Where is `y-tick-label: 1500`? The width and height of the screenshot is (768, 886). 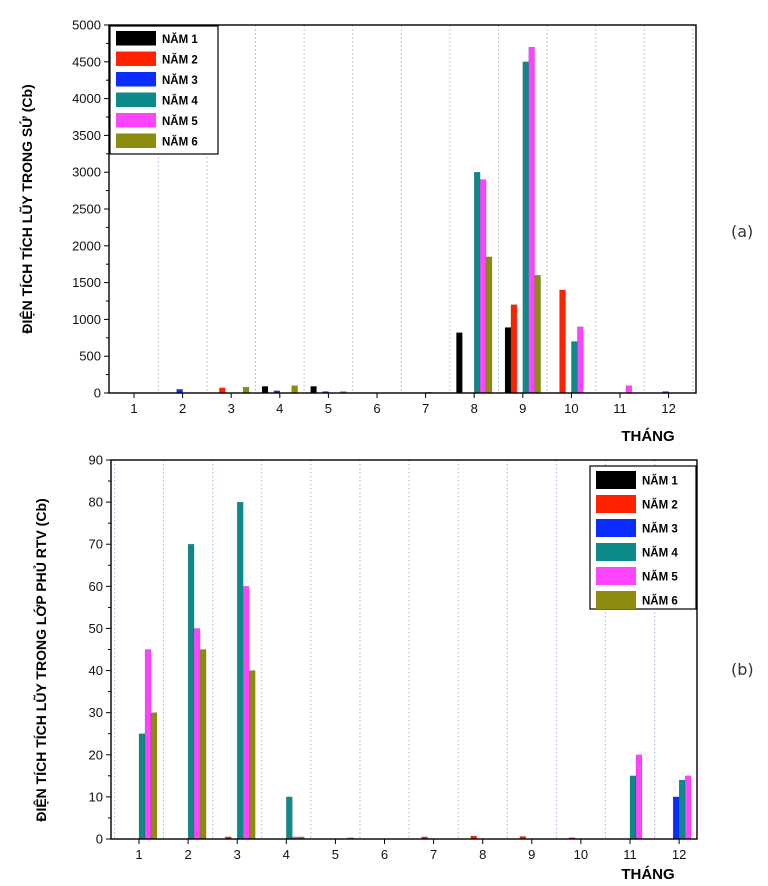
y-tick-label: 1500 is located at coordinates (86, 282).